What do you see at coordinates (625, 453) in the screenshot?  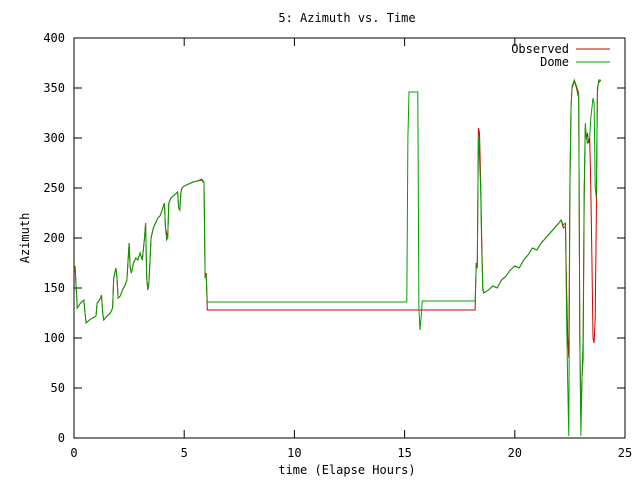 I see `x-tick-label: 25` at bounding box center [625, 453].